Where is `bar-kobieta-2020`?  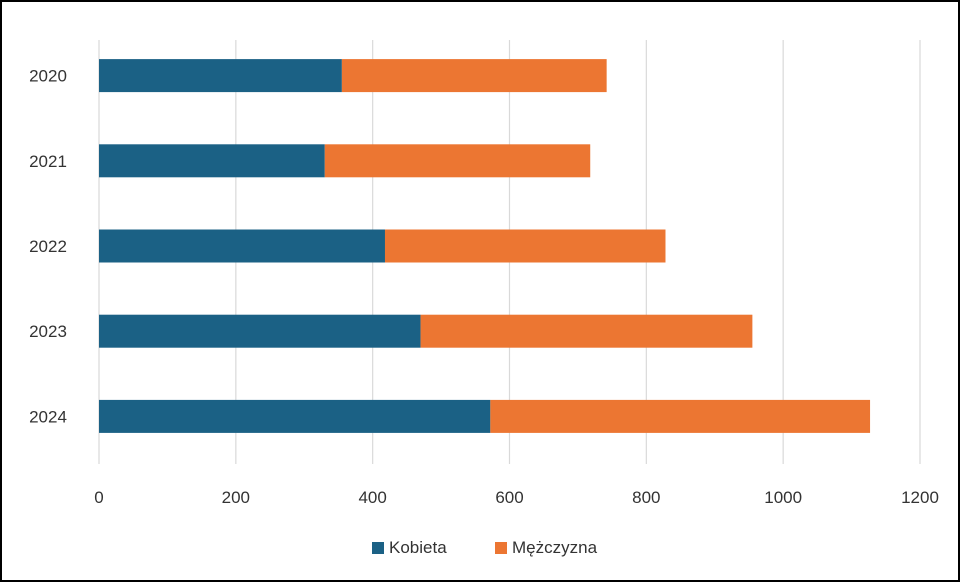 bar-kobieta-2020 is located at coordinates (220, 76).